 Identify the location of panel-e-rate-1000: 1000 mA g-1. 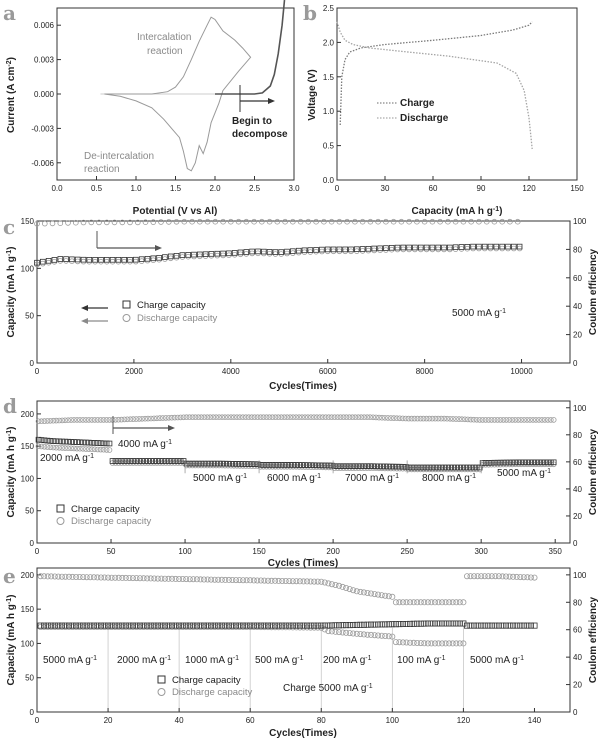
(212, 661).